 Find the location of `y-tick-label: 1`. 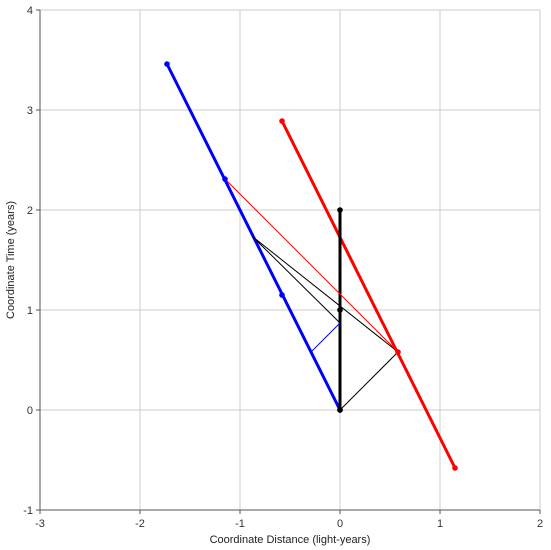

y-tick-label: 1 is located at coordinates (30, 311).